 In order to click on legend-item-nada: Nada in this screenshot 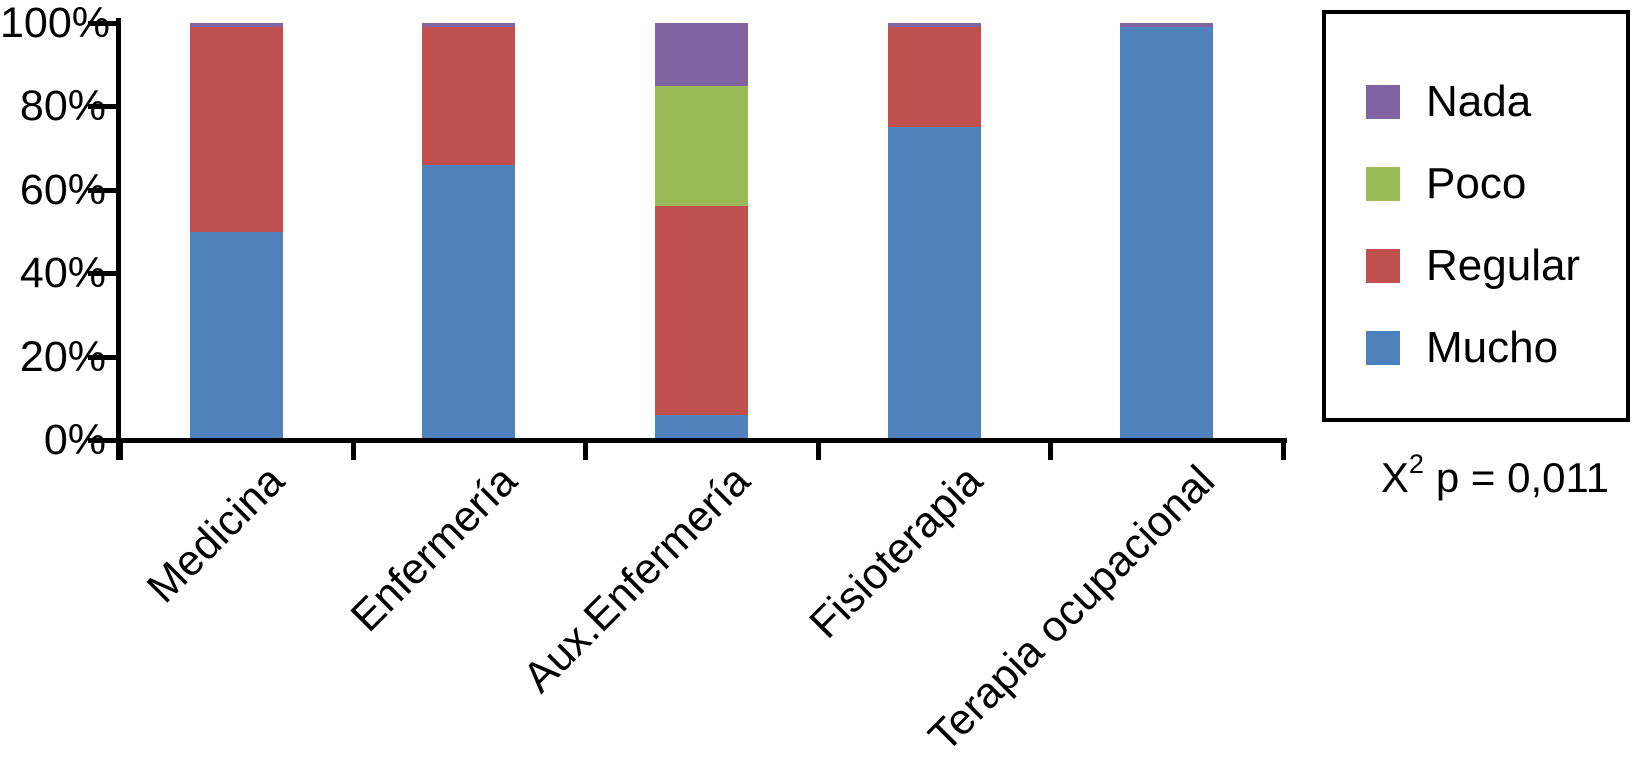, I will do `click(1448, 102)`.